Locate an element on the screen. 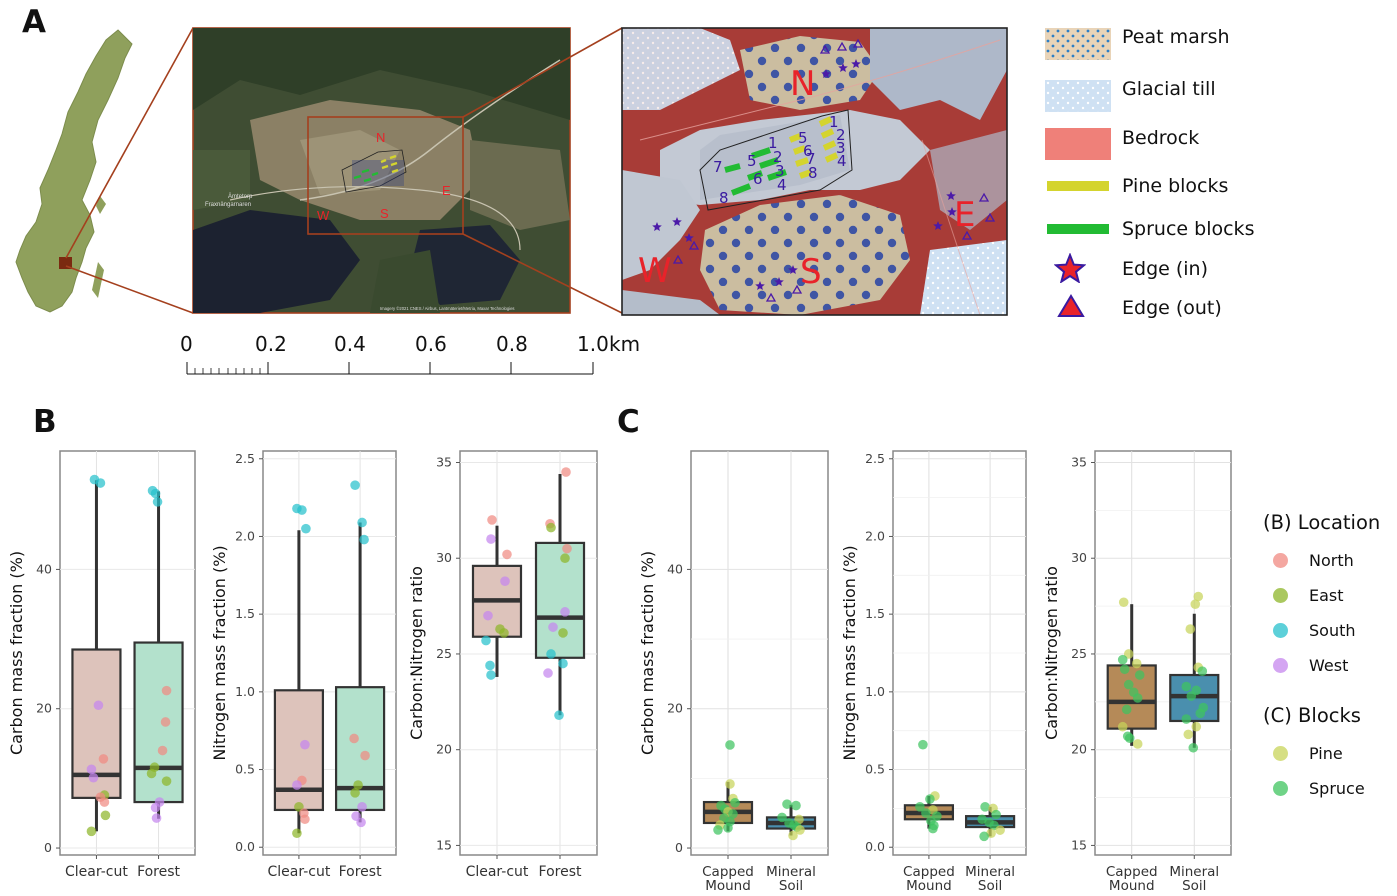  spruce-block-7: 7 is located at coordinates (718, 167).